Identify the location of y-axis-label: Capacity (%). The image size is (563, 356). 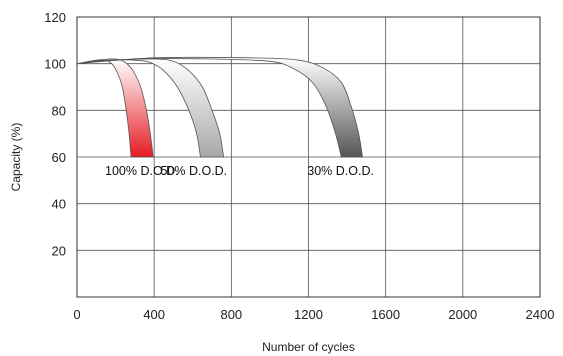
(16, 157).